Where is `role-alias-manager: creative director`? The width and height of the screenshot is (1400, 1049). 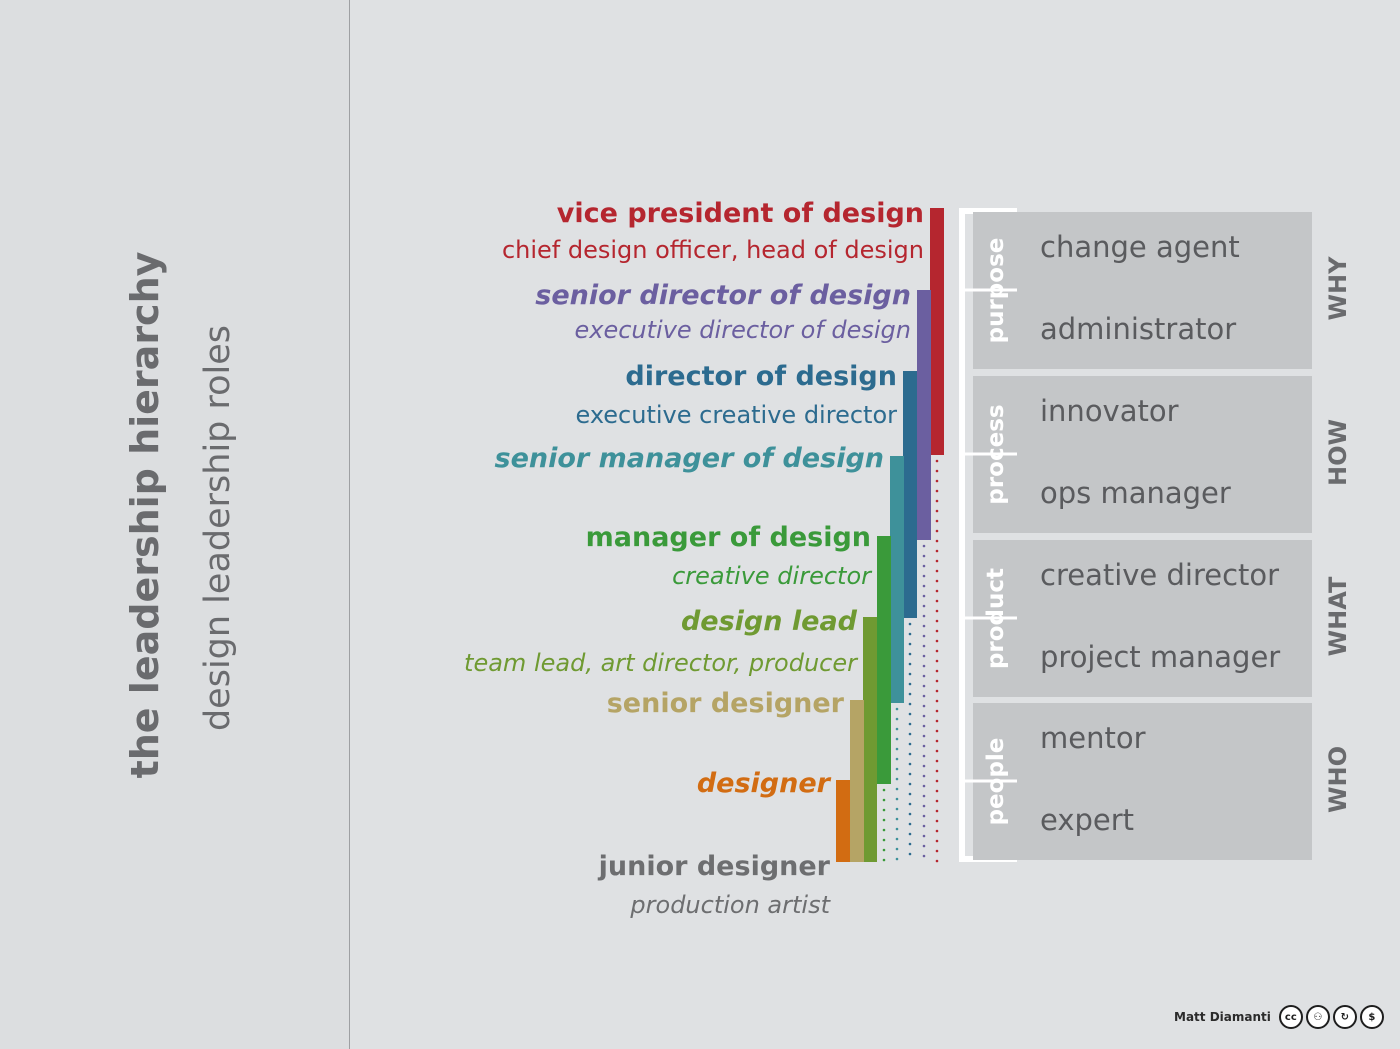 role-alias-manager: creative director is located at coordinates (772, 576).